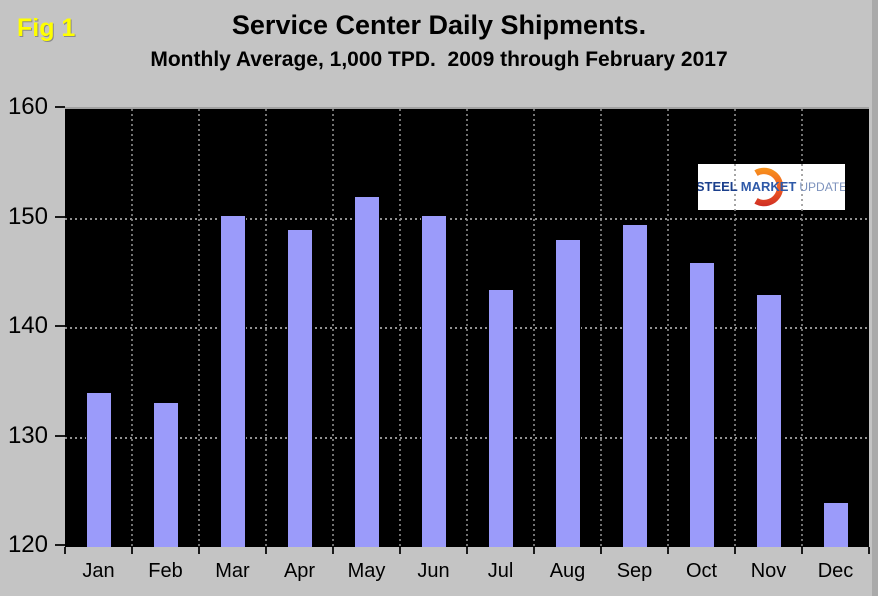 The height and width of the screenshot is (596, 878). Describe the element at coordinates (27, 325) in the screenshot. I see `y-axis-label-140: 140` at that location.